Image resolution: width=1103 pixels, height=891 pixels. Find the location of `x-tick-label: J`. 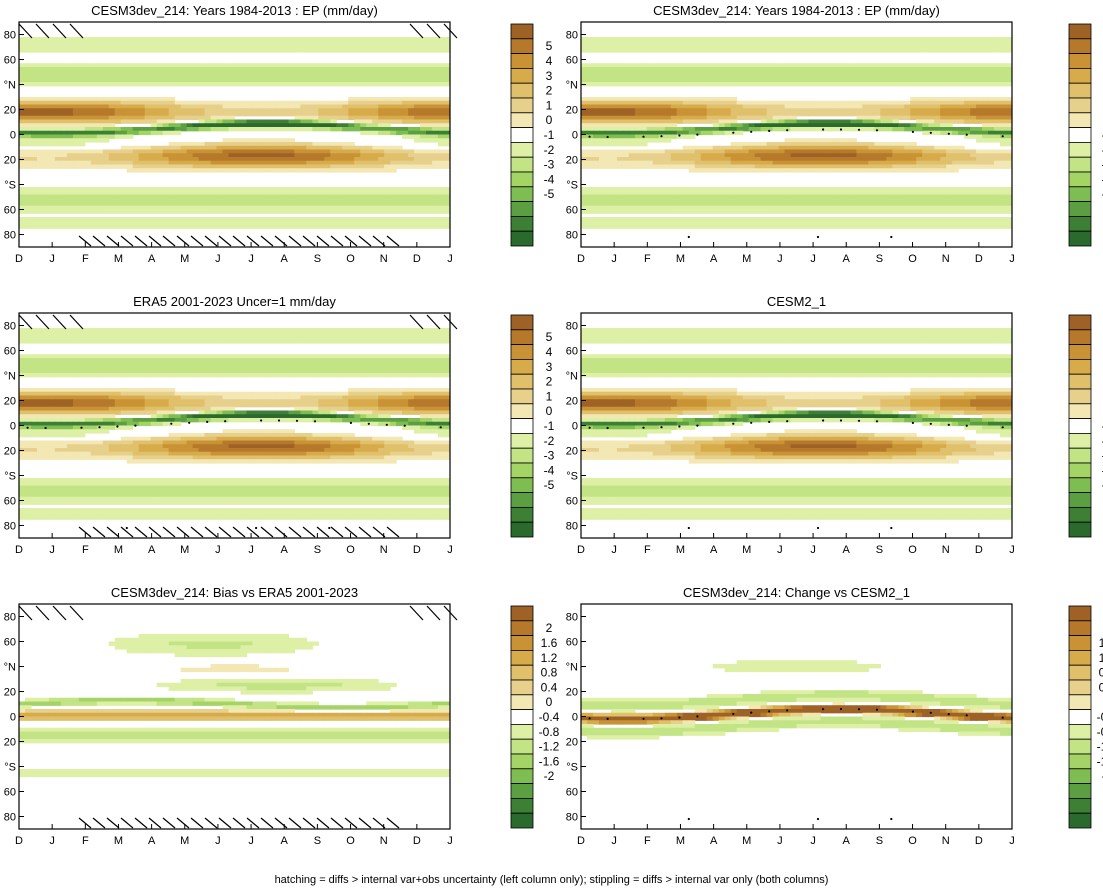

x-tick-label: J is located at coordinates (218, 259).